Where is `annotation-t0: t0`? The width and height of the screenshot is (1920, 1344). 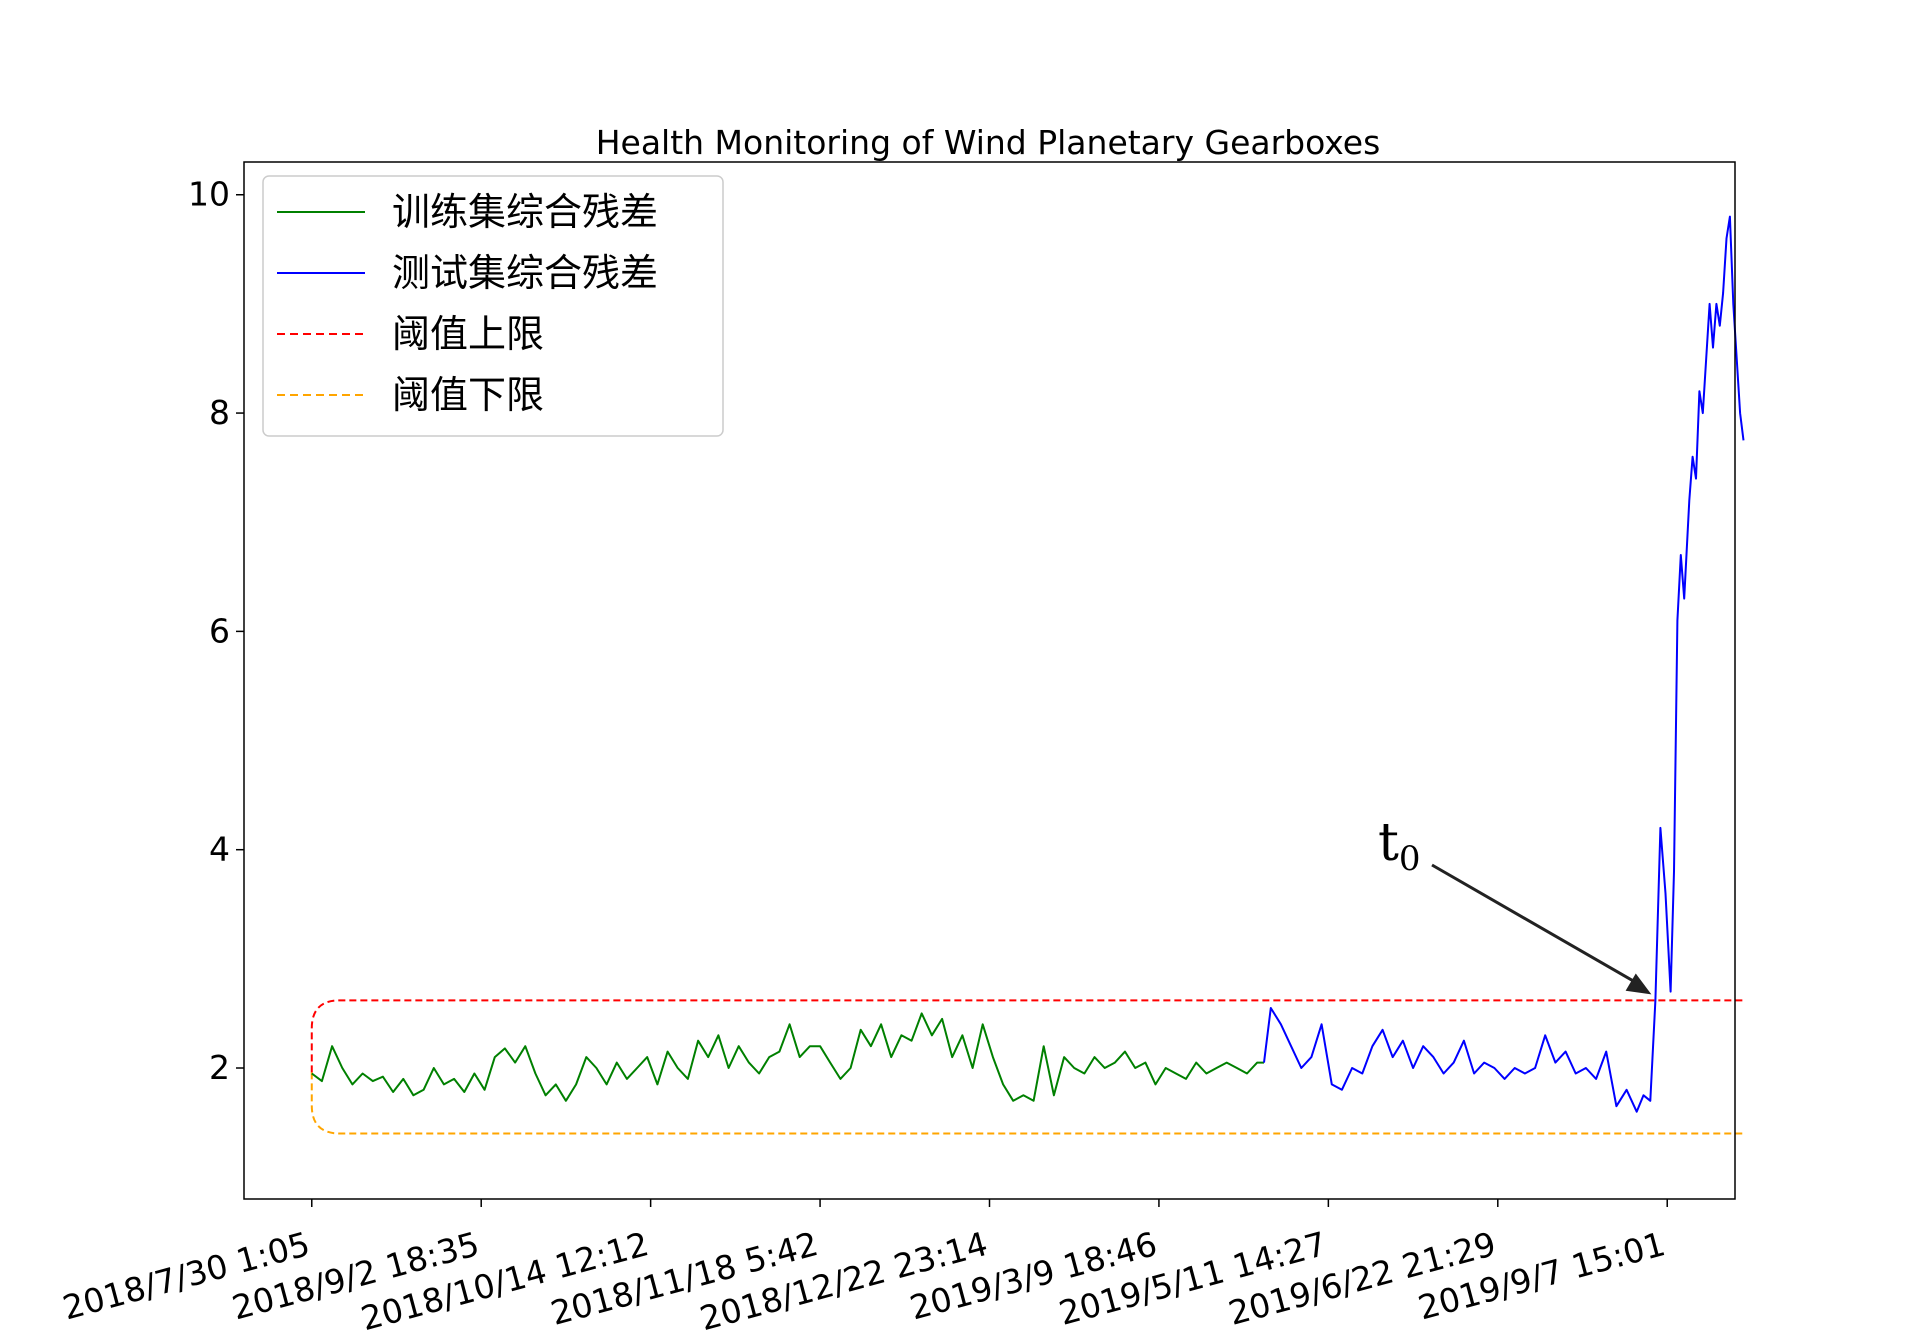 annotation-t0: t0 is located at coordinates (1515, 904).